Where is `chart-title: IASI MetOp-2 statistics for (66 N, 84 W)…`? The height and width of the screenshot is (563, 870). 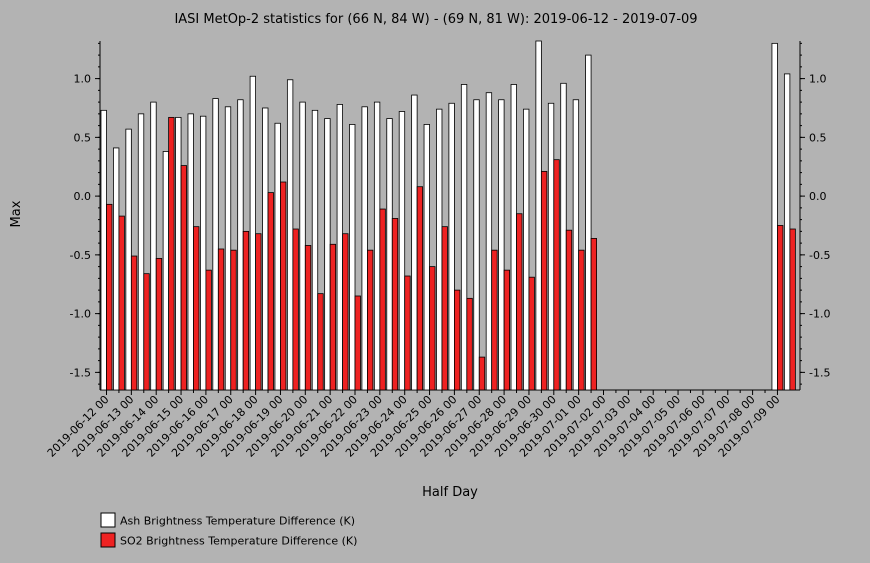
chart-title: IASI MetOp-2 statistics for (66 N, 84 W)… is located at coordinates (435, 19).